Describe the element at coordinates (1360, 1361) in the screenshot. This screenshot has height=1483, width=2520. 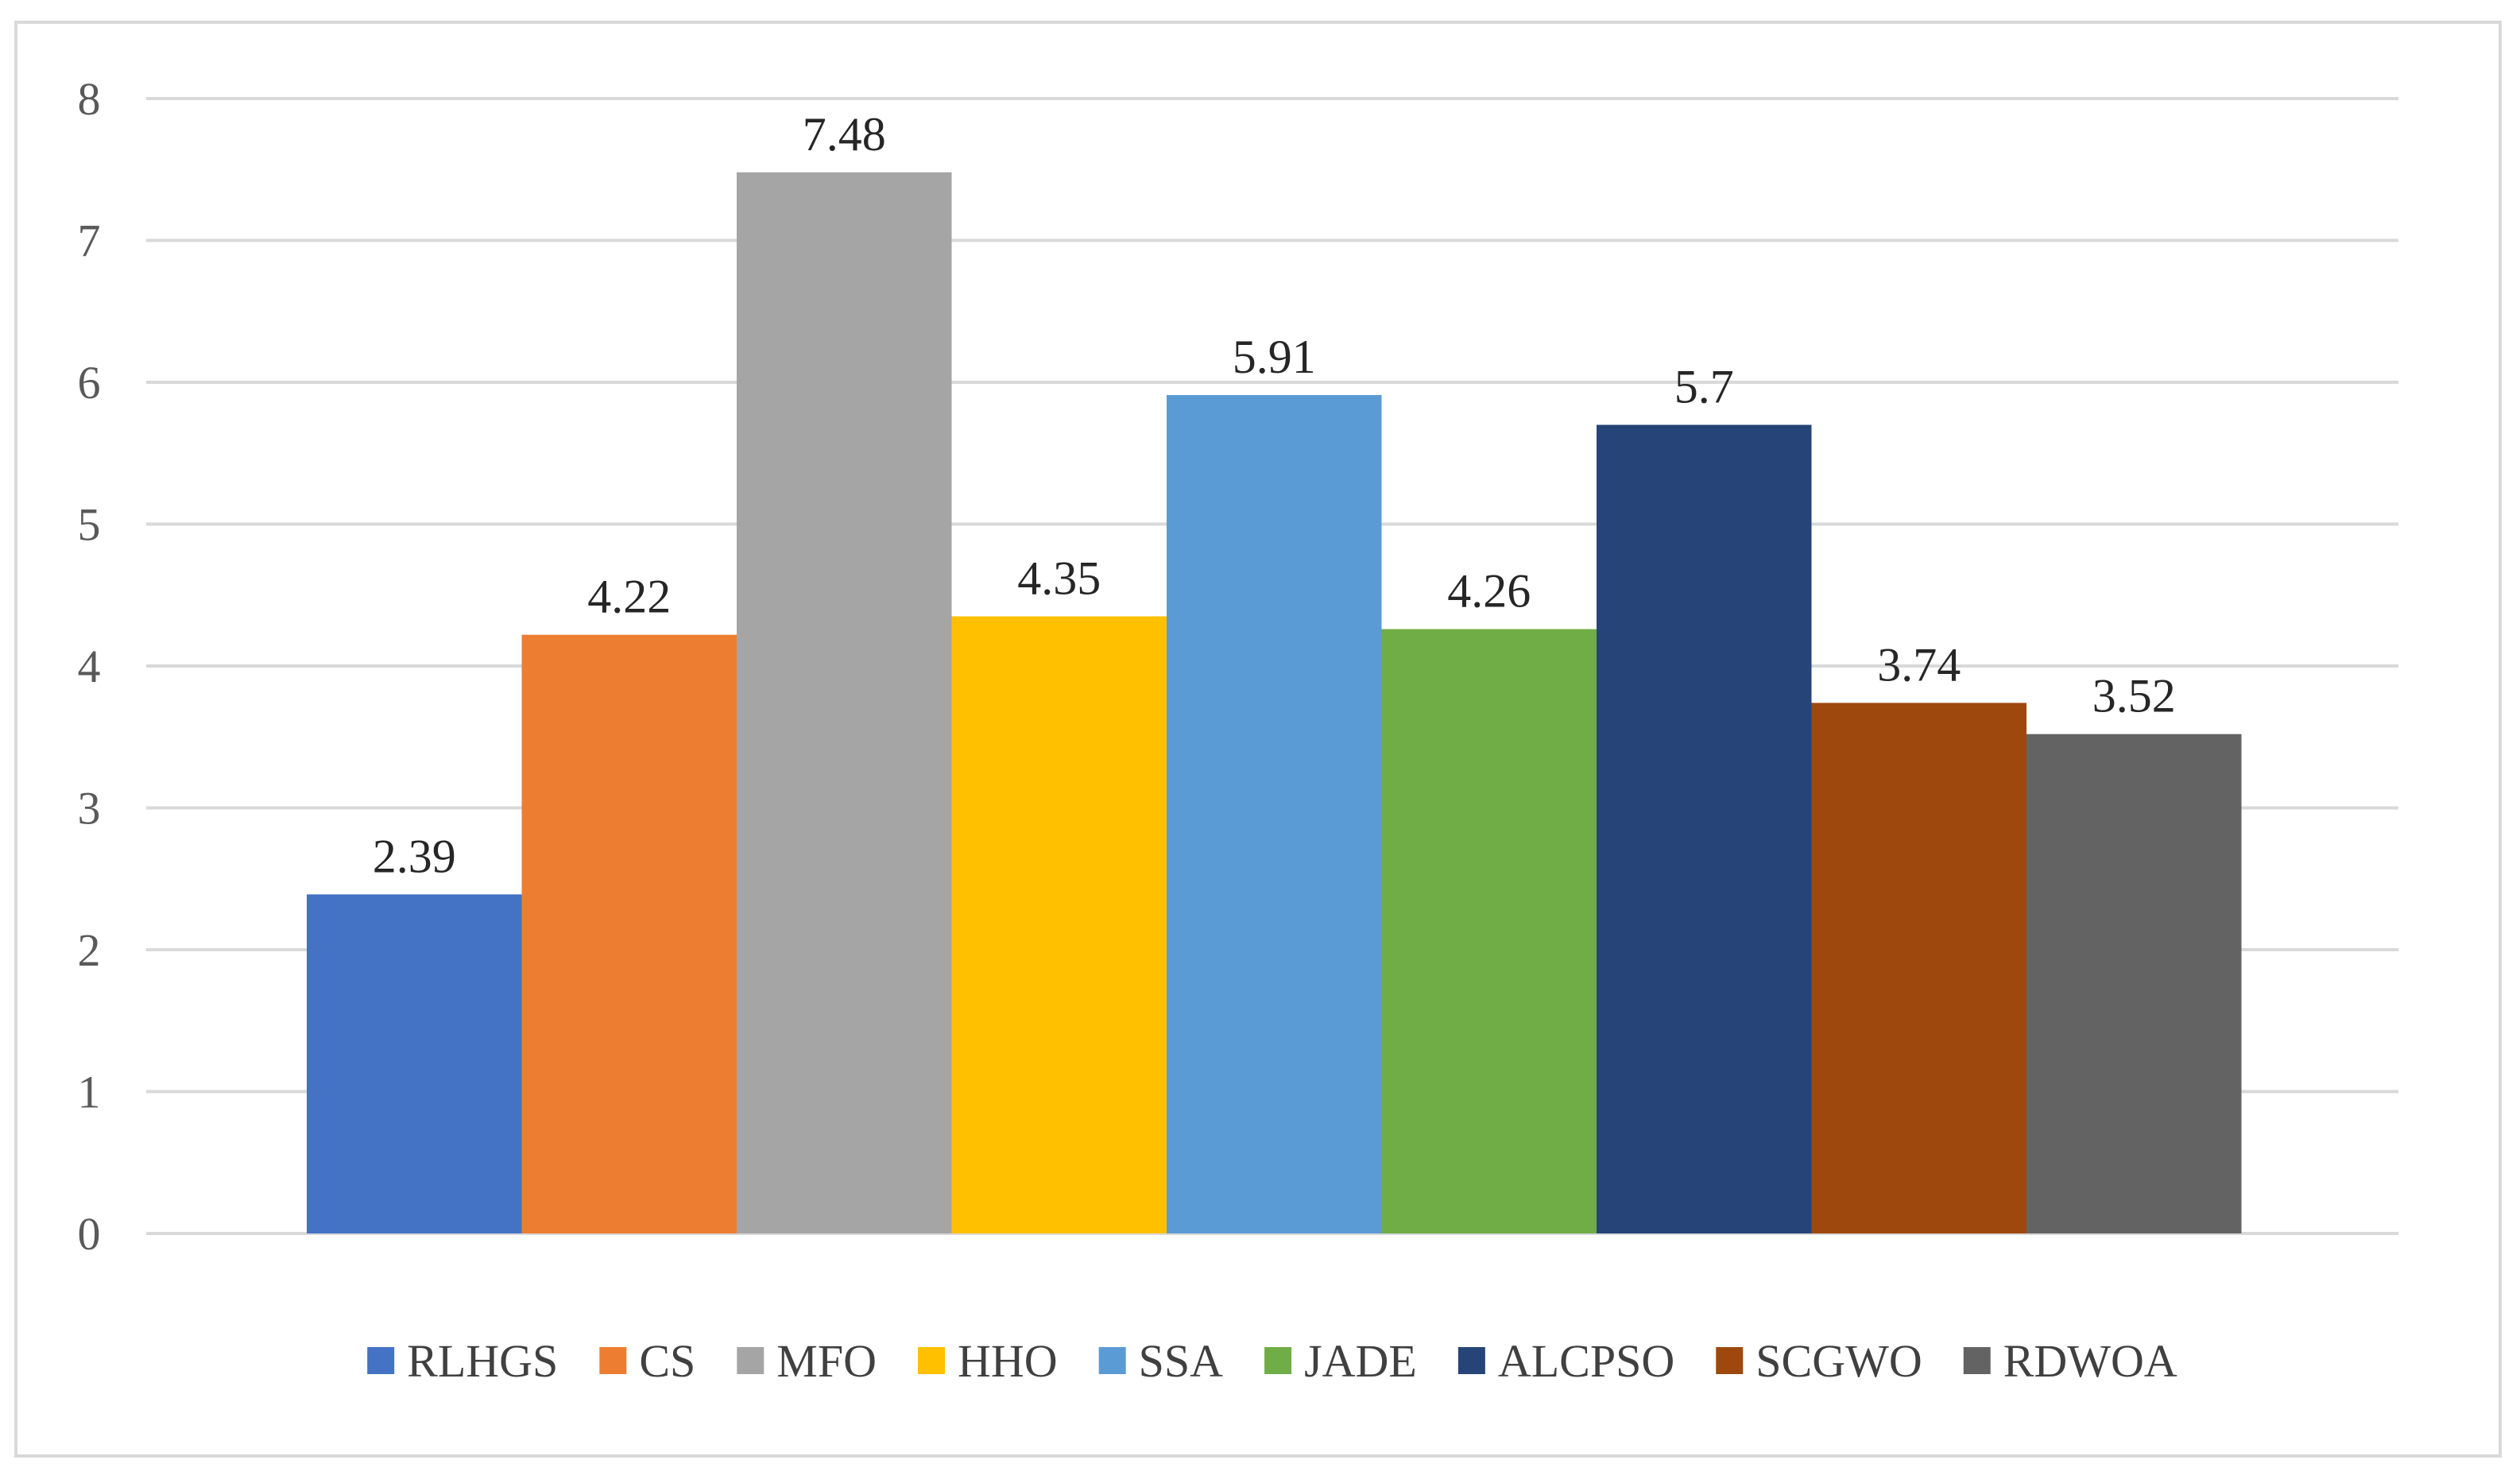
I see `legend-label: JADE` at that location.